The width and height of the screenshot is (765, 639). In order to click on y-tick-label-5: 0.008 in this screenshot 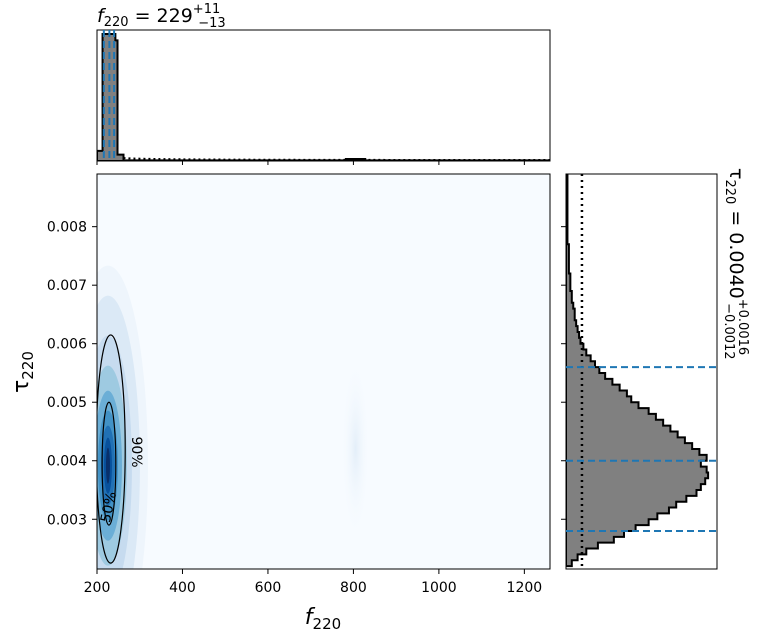, I will do `click(67, 228)`.